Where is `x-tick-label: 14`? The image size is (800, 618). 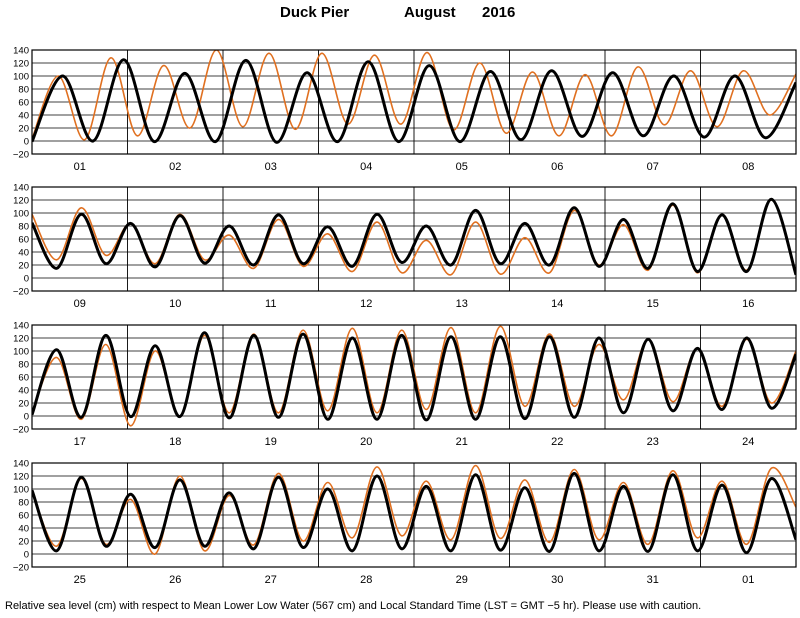
x-tick-label: 14 is located at coordinates (557, 304).